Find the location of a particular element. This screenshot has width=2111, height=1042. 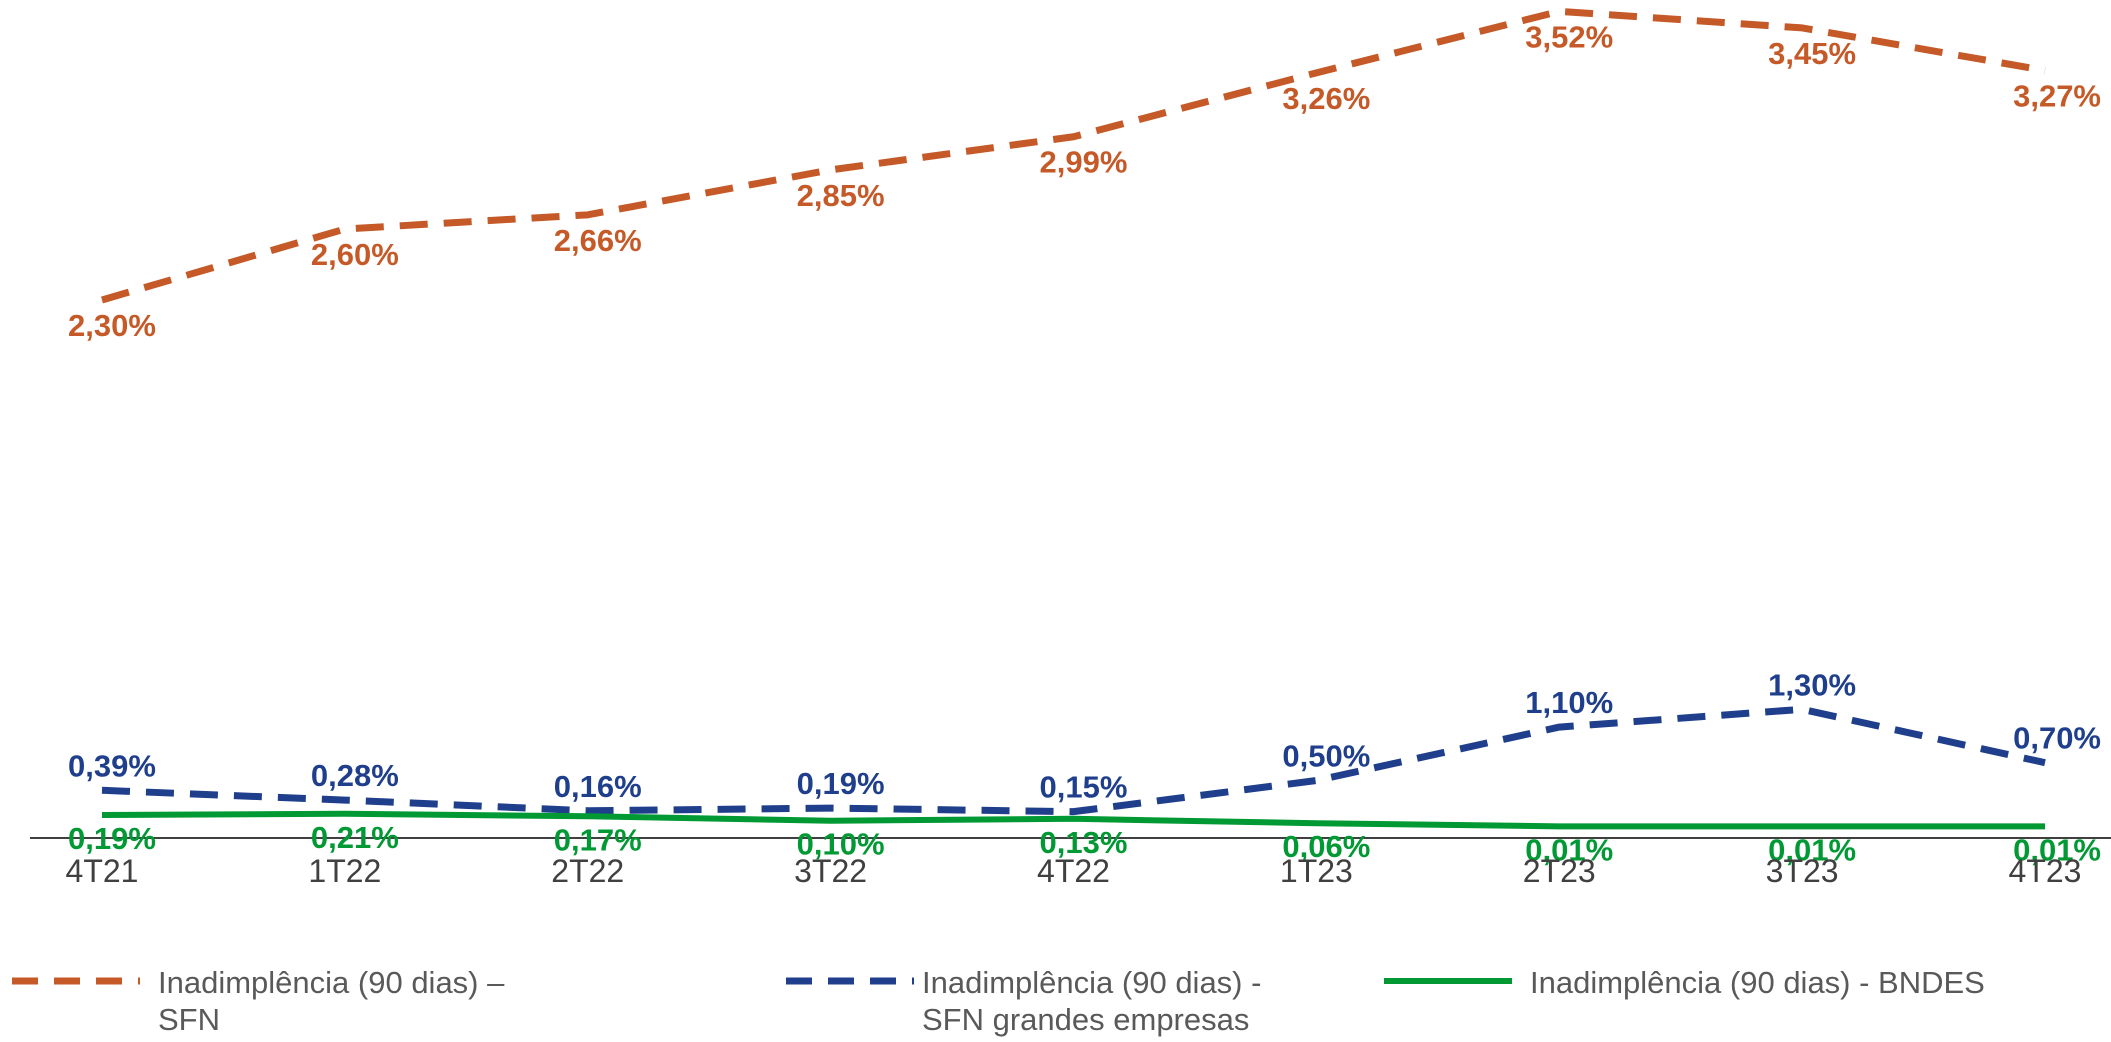

x-axis-ticks: 4T21 1T22 2T22 3T22 4T22 1T23 2T23 3T23 4T23 is located at coordinates (1074, 871).